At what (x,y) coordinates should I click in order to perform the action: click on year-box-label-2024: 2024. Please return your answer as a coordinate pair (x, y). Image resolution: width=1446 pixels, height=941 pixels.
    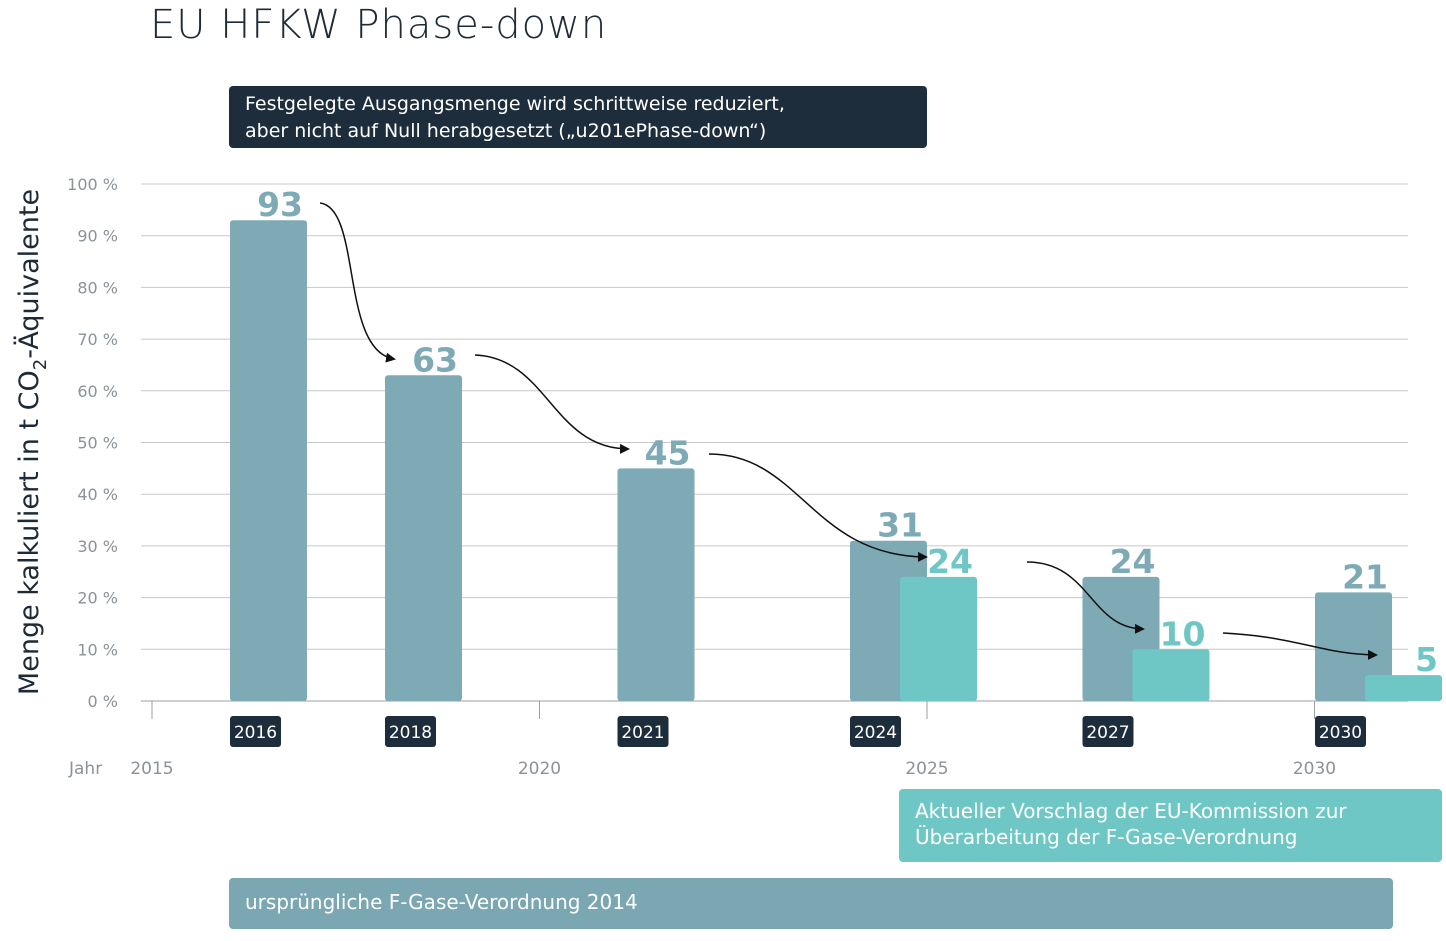
    Looking at the image, I should click on (875, 733).